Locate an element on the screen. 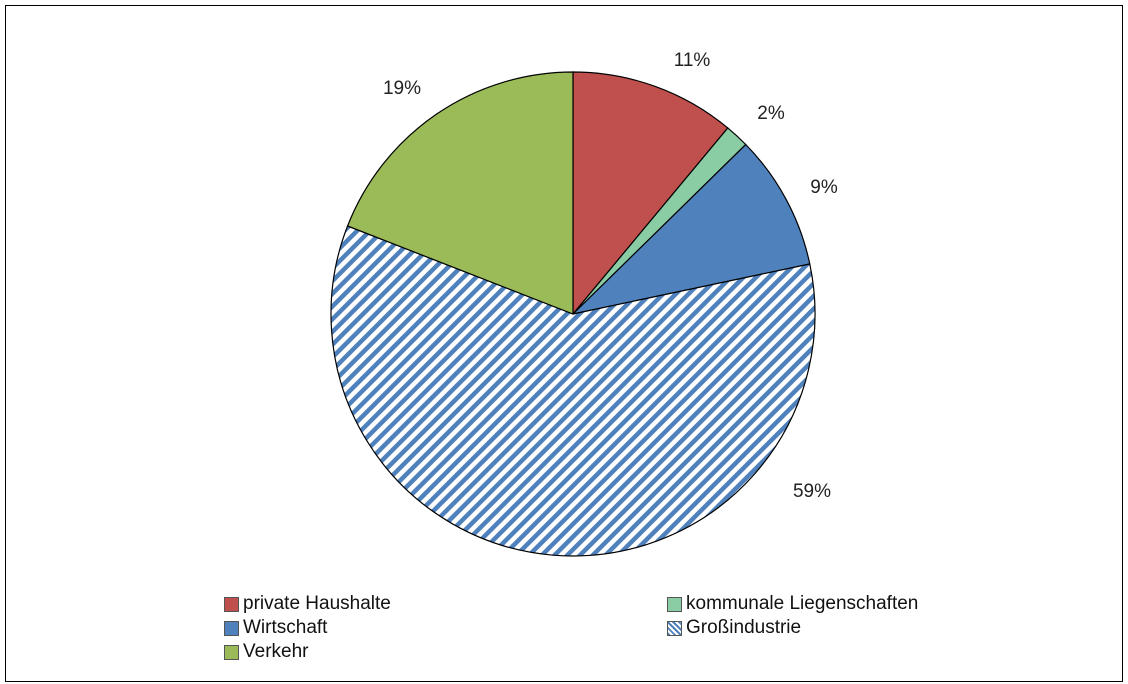  legend-item-kommunale-liegenschaften: kommunale Liegenschaften is located at coordinates (792, 604).